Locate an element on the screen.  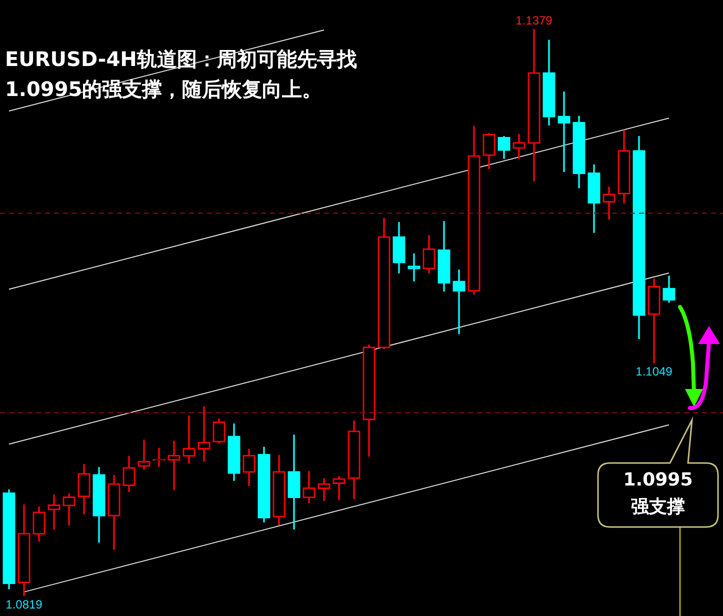
annotation: 1.1379 is located at coordinates (534, 20).